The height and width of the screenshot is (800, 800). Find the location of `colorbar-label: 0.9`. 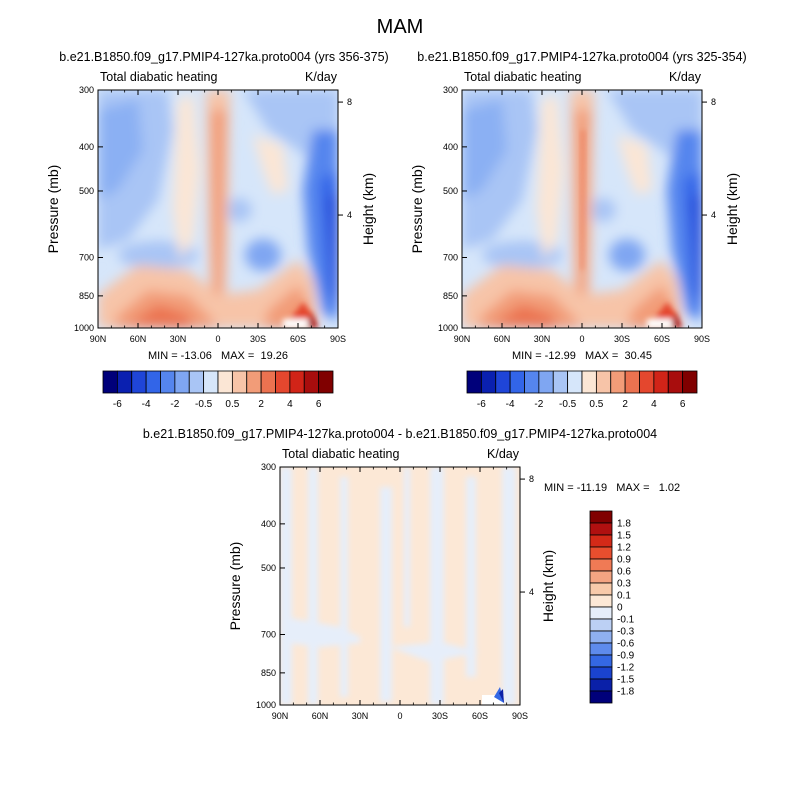

colorbar-label: 0.9 is located at coordinates (624, 560).